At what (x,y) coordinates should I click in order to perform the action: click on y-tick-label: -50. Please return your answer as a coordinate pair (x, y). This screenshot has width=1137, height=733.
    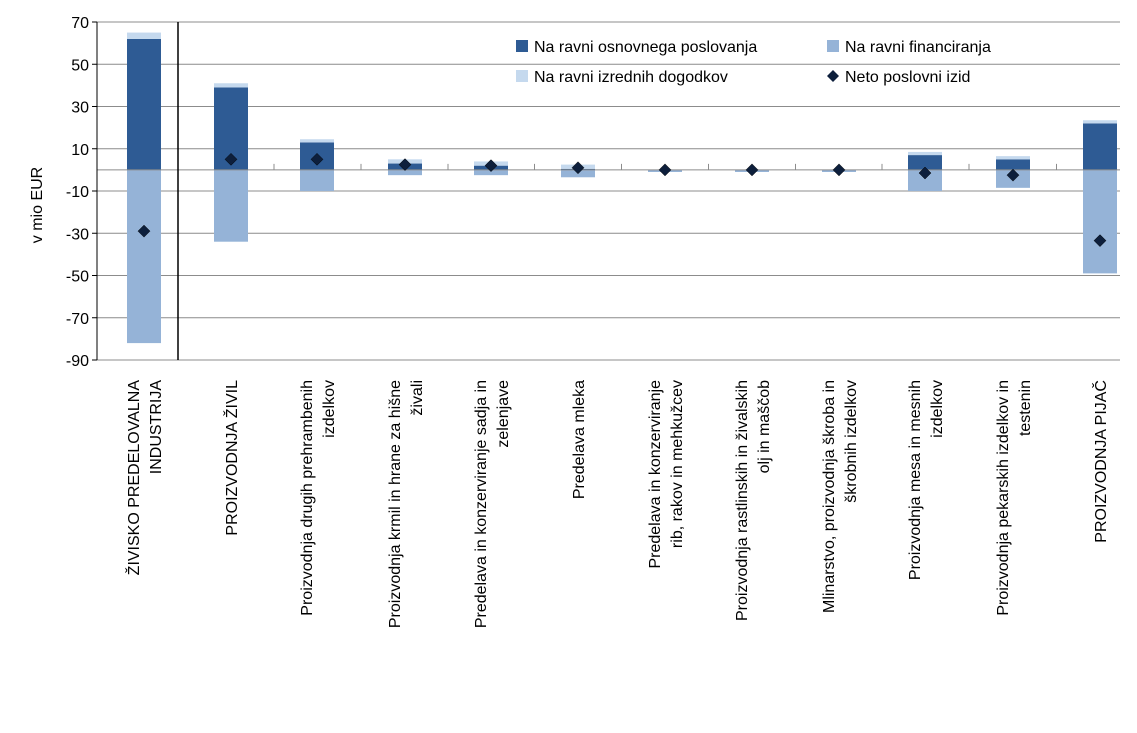
    Looking at the image, I should click on (77, 277).